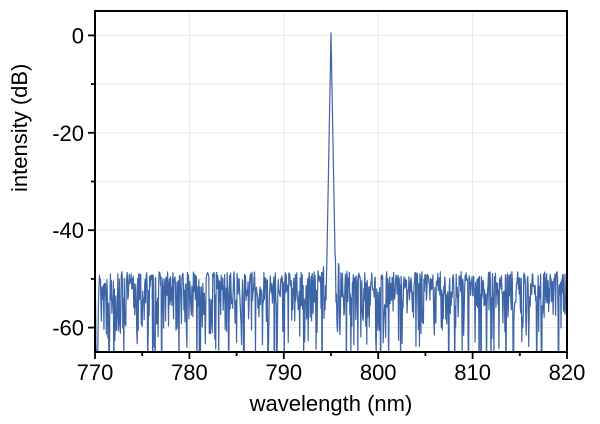 The image size is (600, 424). What do you see at coordinates (95, 372) in the screenshot?
I see `x-tick-label: 770` at bounding box center [95, 372].